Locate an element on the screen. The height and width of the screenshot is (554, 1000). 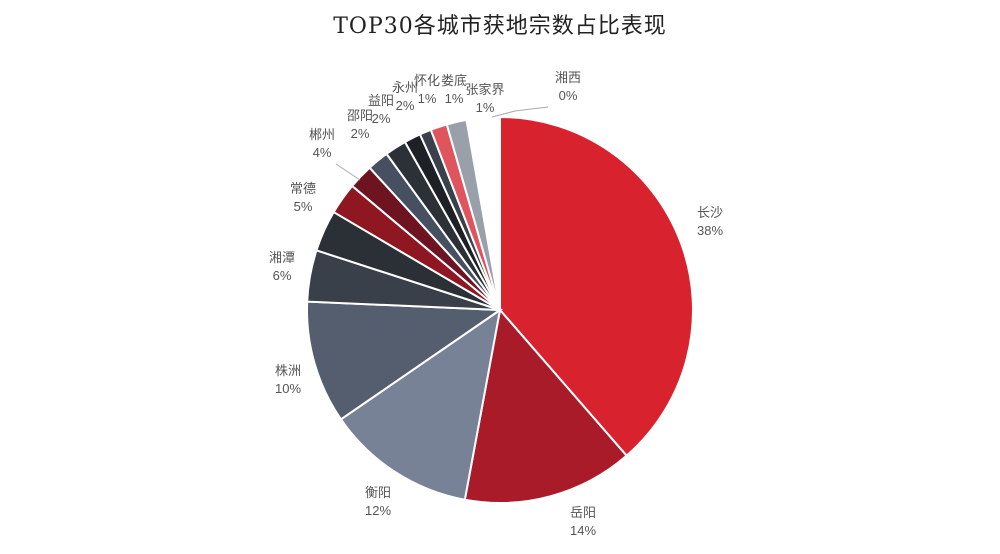
slice-label: 湘西 is located at coordinates (568, 77).